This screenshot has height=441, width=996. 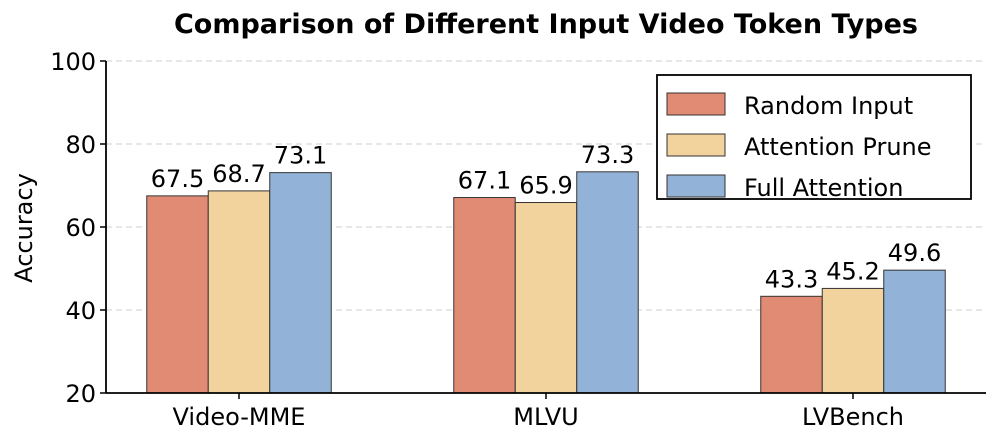 I want to click on data-label: 73.1, so click(x=300, y=156).